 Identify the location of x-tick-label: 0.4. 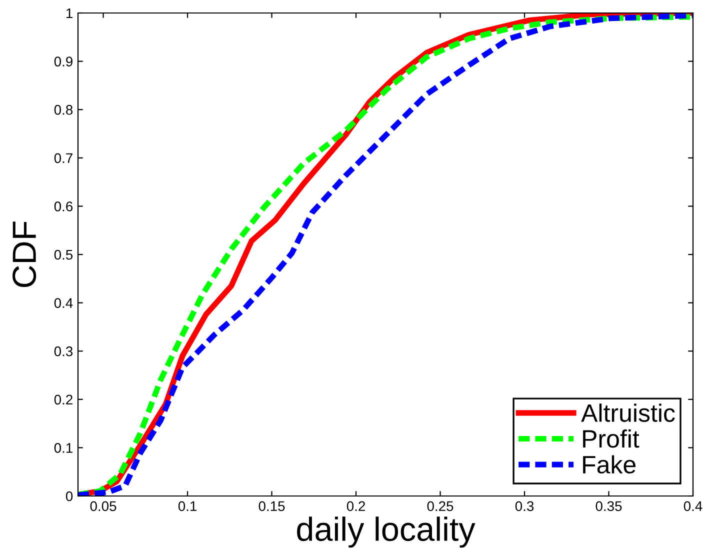
(693, 506).